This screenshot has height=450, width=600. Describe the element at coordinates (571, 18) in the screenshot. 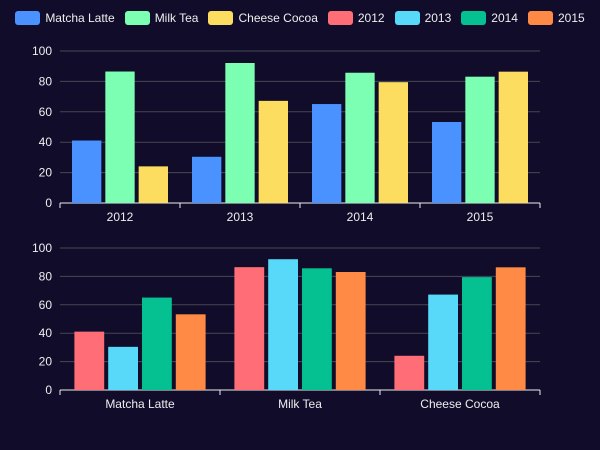

I see `legend-label: 2015` at that location.